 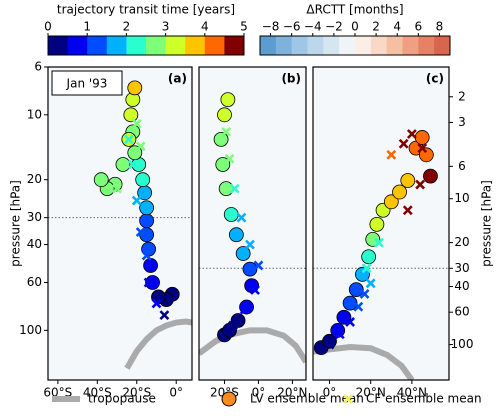 I want to click on colorbar-tick-label: 2, so click(x=376, y=27).